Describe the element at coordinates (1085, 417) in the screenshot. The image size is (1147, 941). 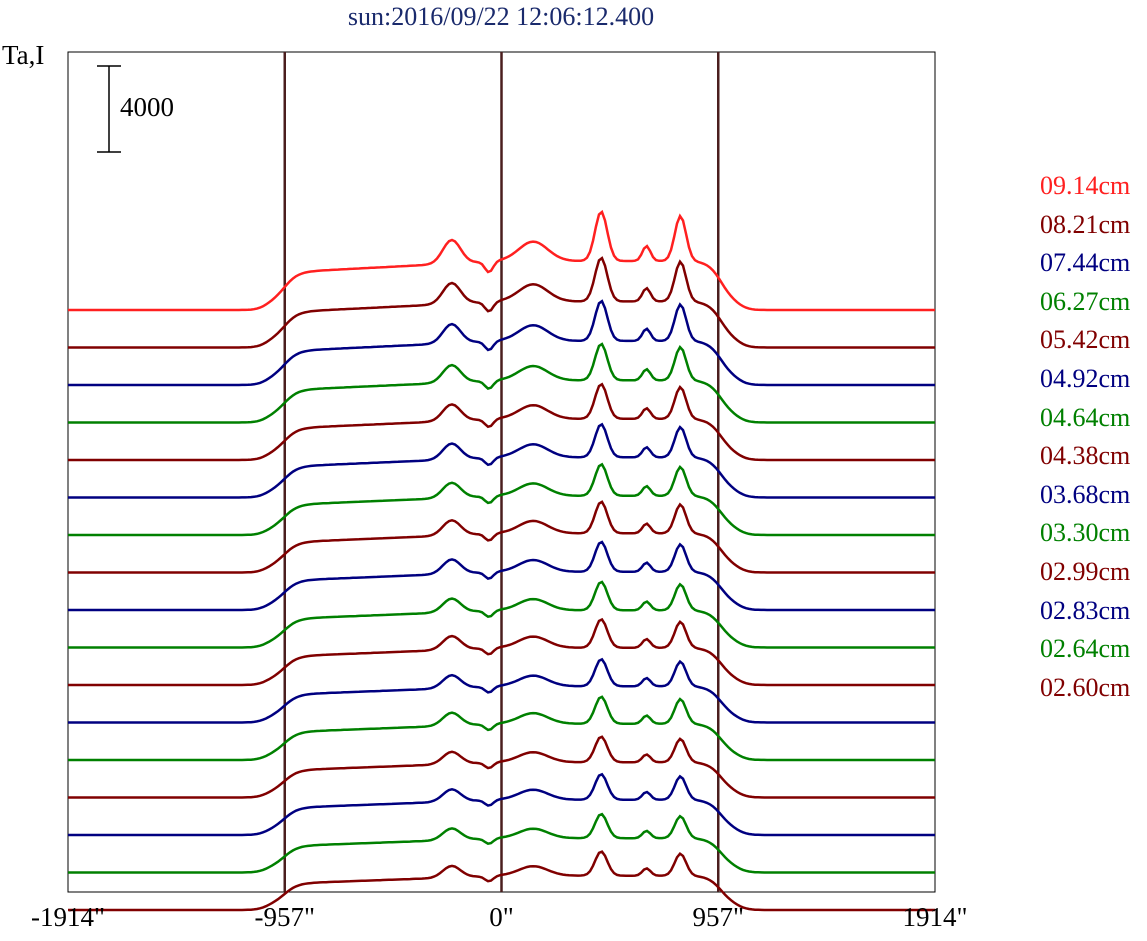
I see `legend-item: 04.64cm` at that location.